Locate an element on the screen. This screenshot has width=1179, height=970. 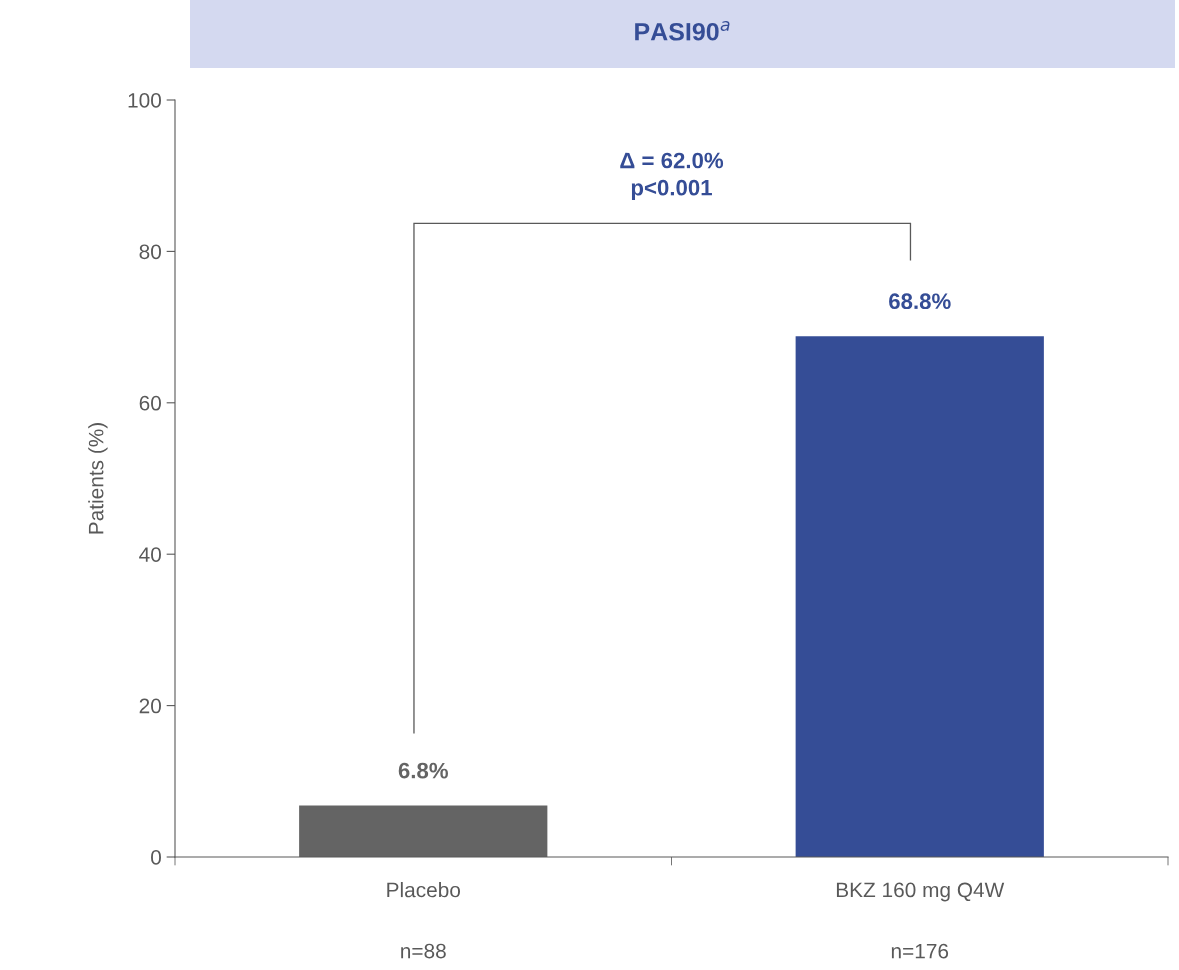
data-label: 6.8% is located at coordinates (423, 770).